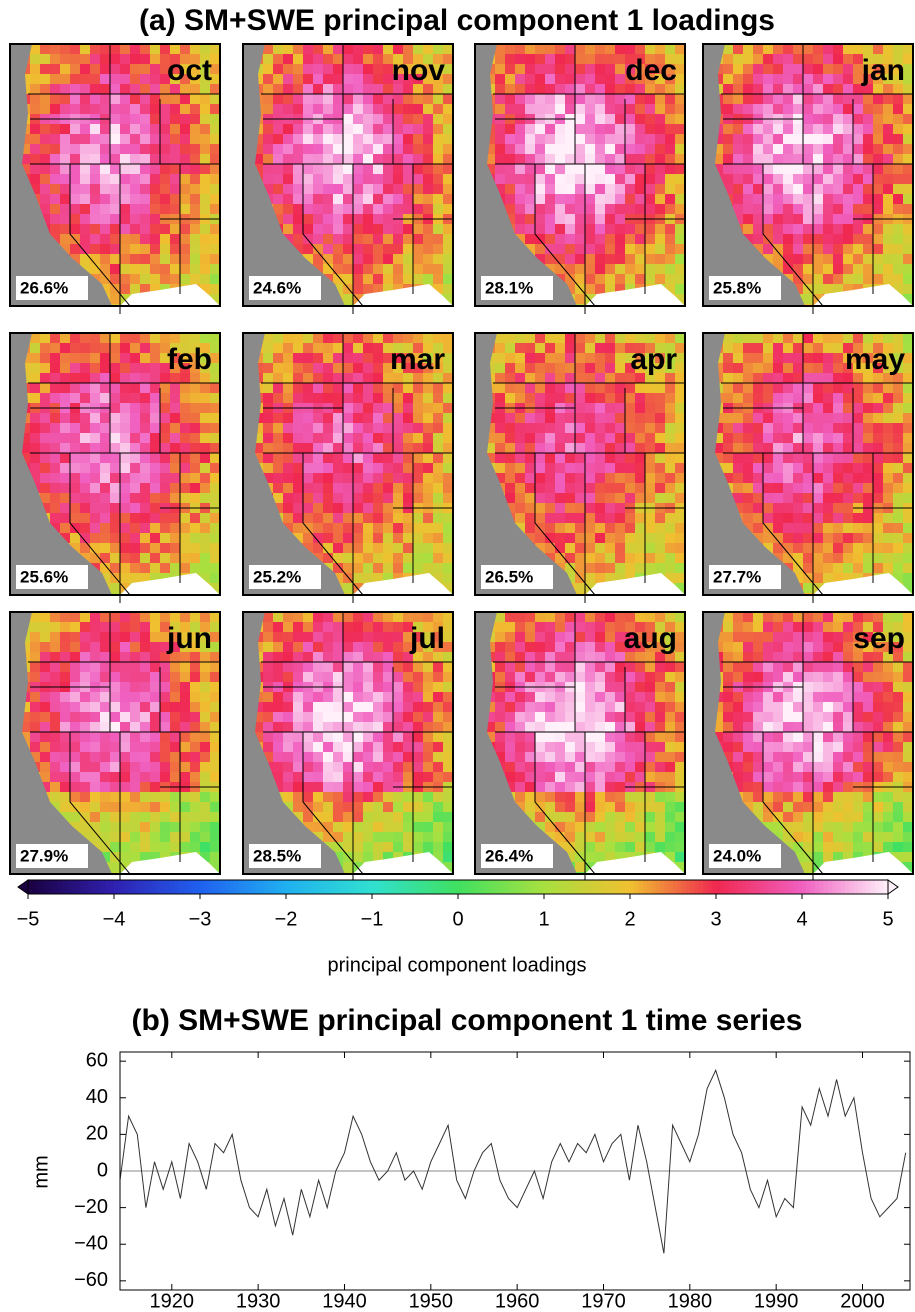  I want to click on panel-frame, so click(115, 464).